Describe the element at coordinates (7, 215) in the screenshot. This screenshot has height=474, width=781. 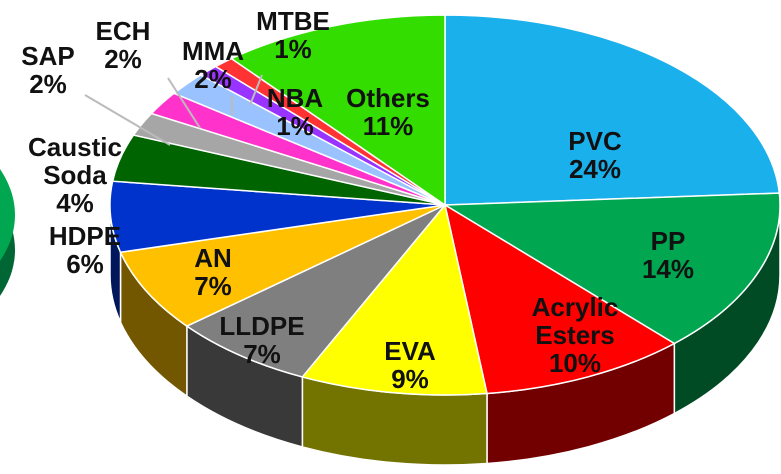
I see `partial-pie-top` at that location.